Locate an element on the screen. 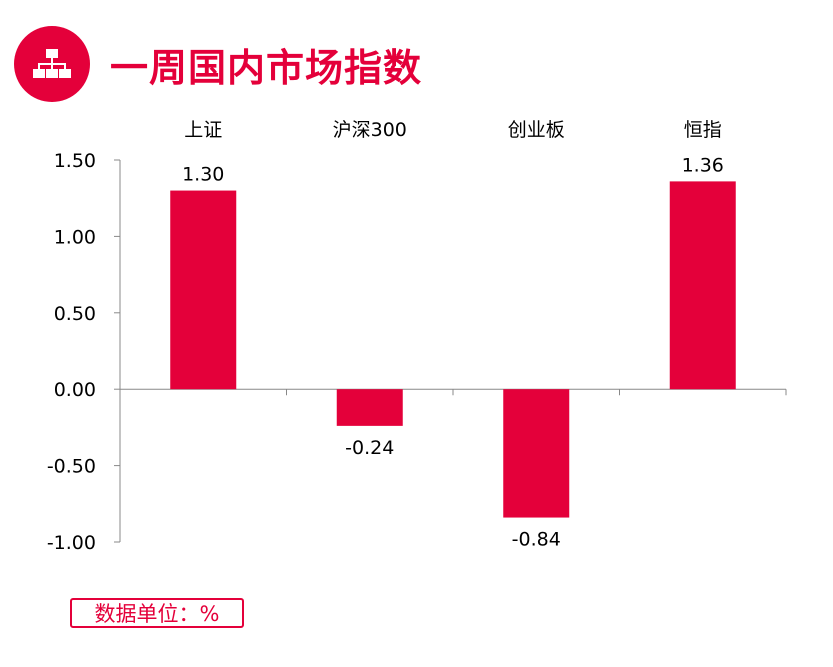 The width and height of the screenshot is (833, 667). category-label: 创业板 is located at coordinates (536, 130).